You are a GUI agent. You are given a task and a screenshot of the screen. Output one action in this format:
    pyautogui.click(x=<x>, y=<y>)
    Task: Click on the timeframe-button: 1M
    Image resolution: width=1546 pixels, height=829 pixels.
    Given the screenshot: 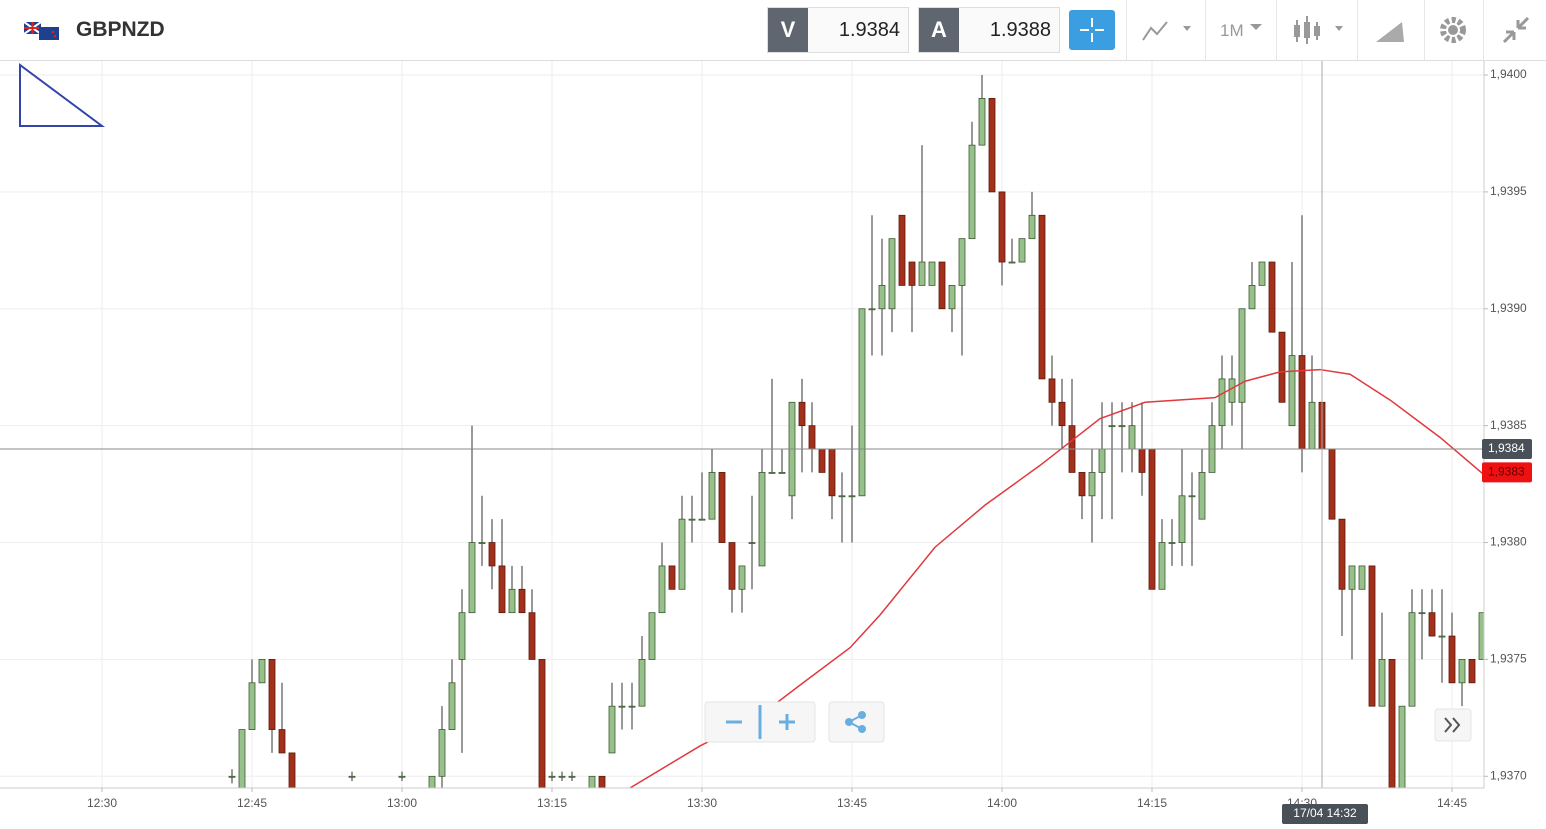 What is the action you would take?
    pyautogui.click(x=1240, y=30)
    